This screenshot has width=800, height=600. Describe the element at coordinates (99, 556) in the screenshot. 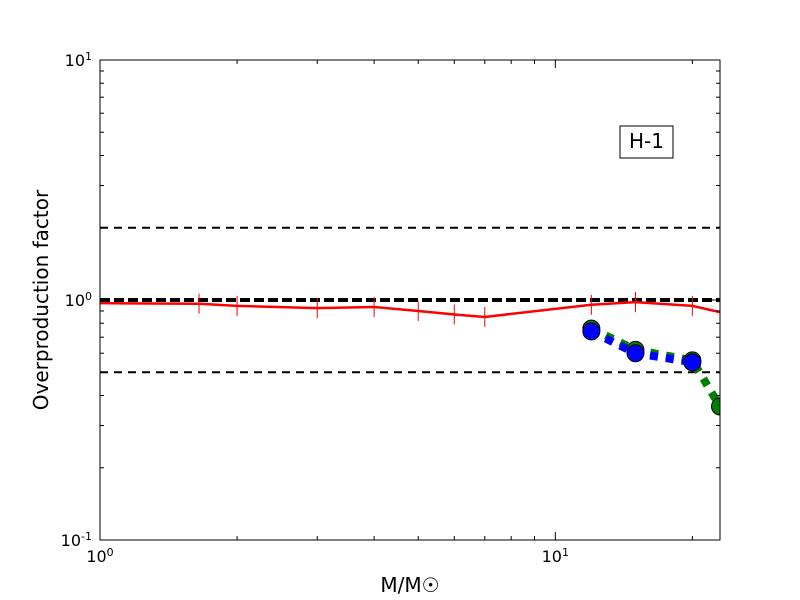

I see `x-tick-label-1: 10⁰` at that location.